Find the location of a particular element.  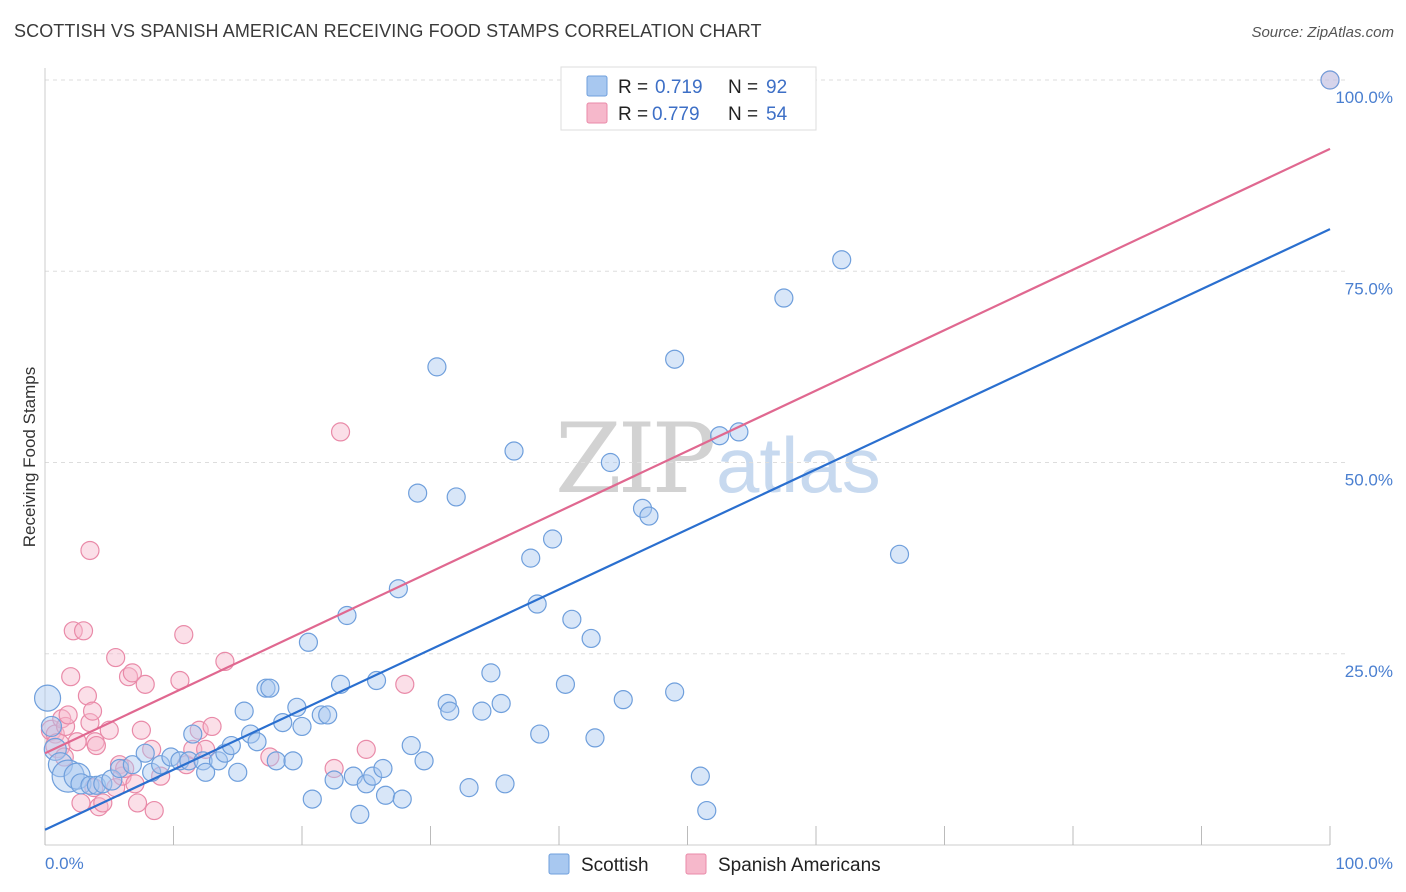

y-tick-label: 75.0% is located at coordinates (1369, 288).